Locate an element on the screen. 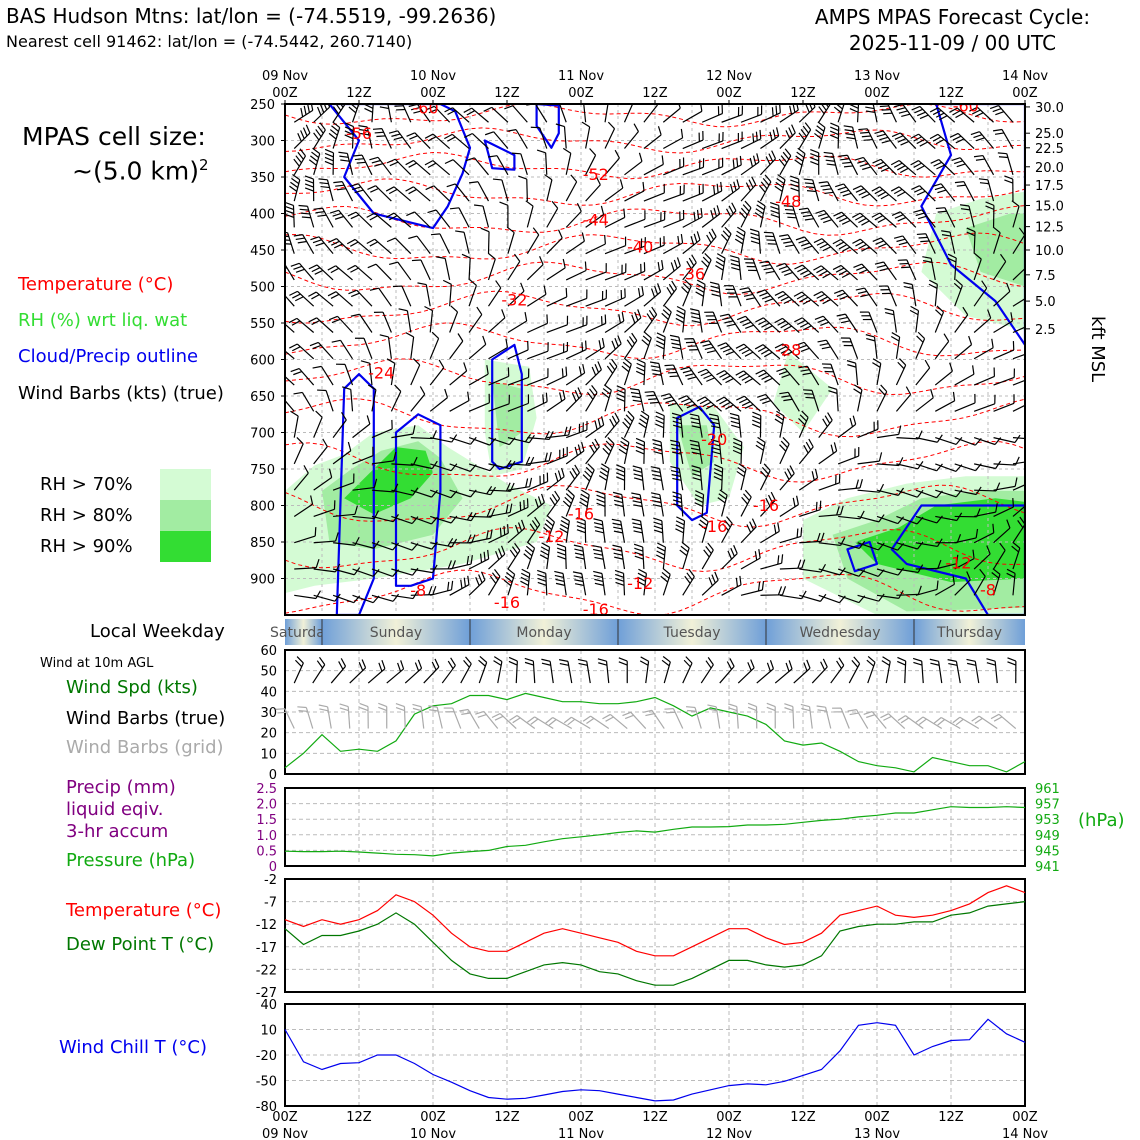  top-hour-tick: 12Z is located at coordinates (507, 93).